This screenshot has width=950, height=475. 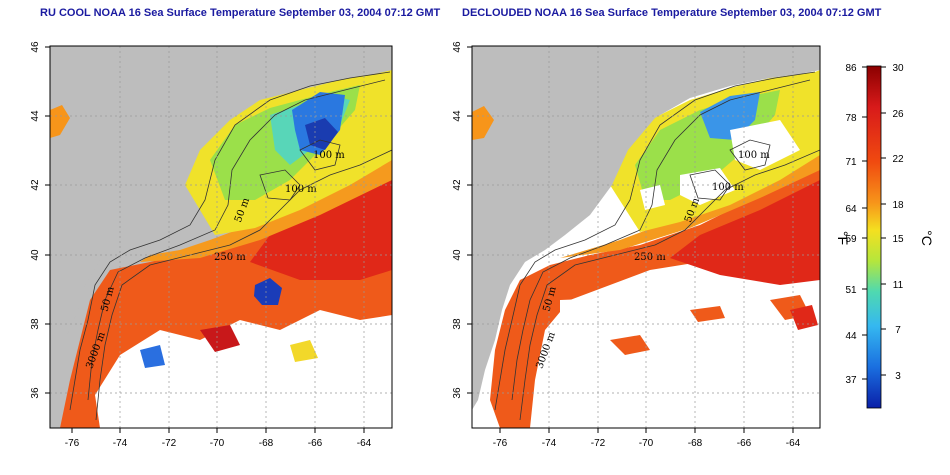 What do you see at coordinates (851, 336) in the screenshot?
I see `fahrenheit-tick: 44` at bounding box center [851, 336].